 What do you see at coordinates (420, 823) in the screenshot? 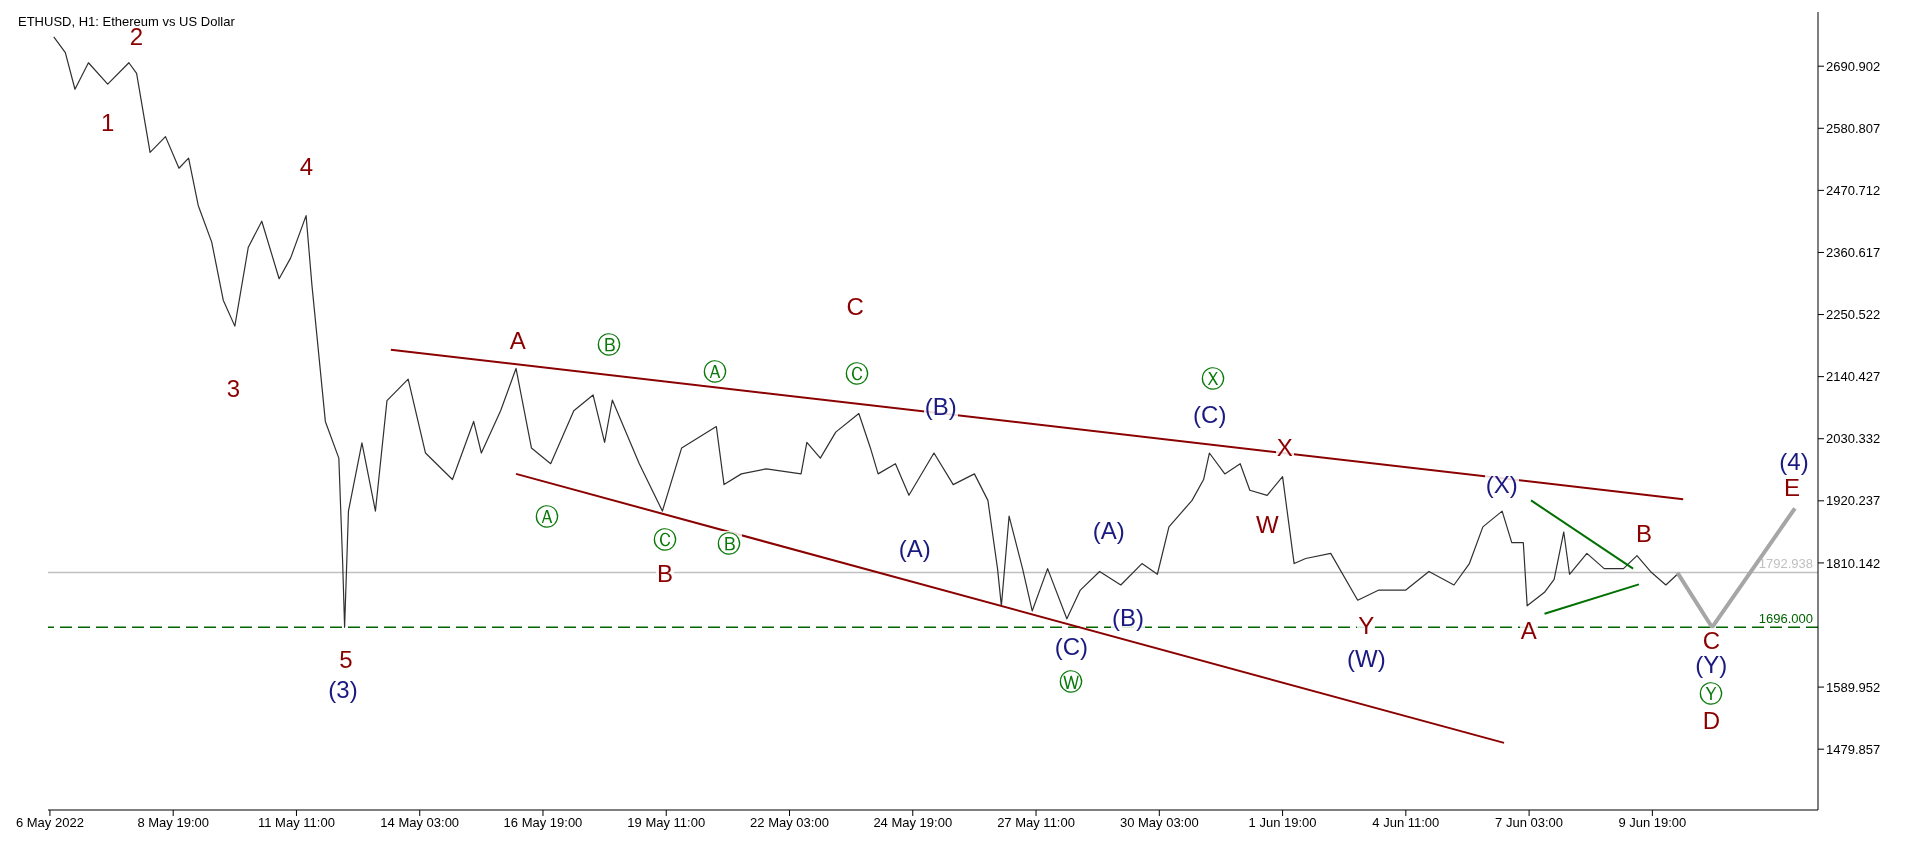
I see `x-tick-label: 14 May 03:00` at bounding box center [420, 823].